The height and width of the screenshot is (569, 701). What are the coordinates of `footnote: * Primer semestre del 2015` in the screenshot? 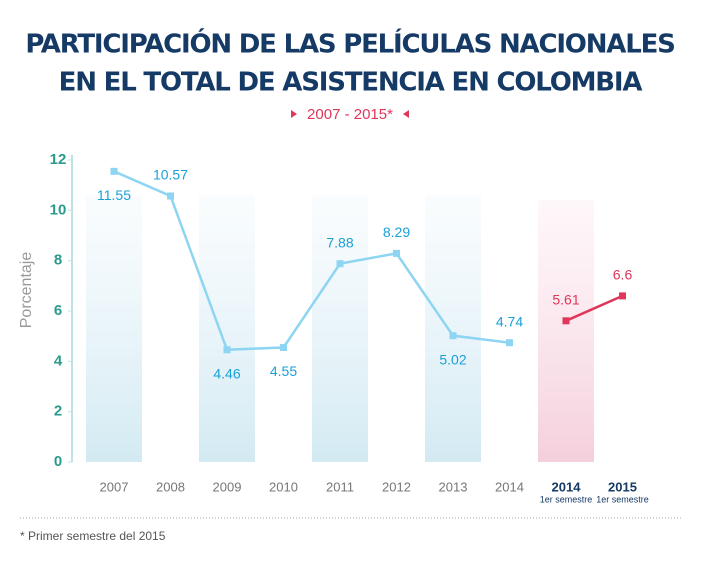 It's located at (93, 536).